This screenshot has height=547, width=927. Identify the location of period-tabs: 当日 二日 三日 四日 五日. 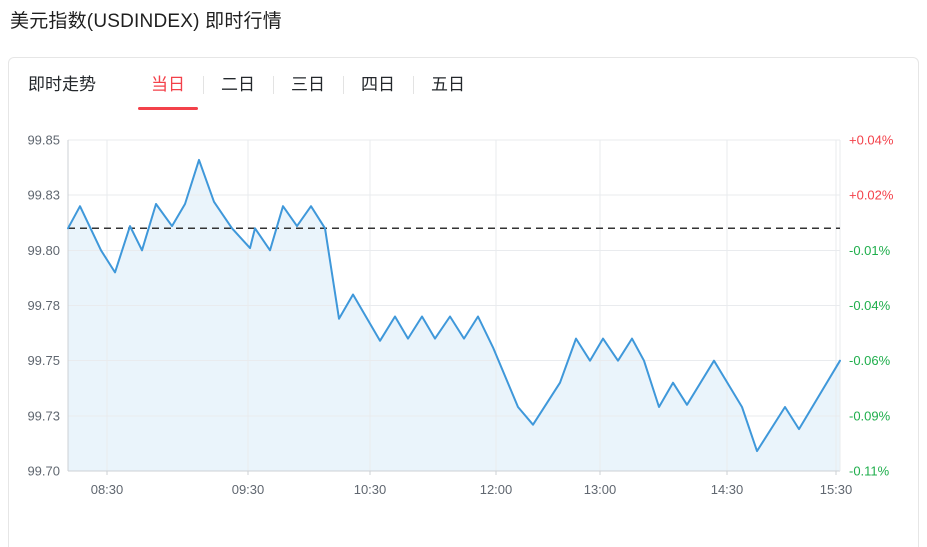
(308, 86).